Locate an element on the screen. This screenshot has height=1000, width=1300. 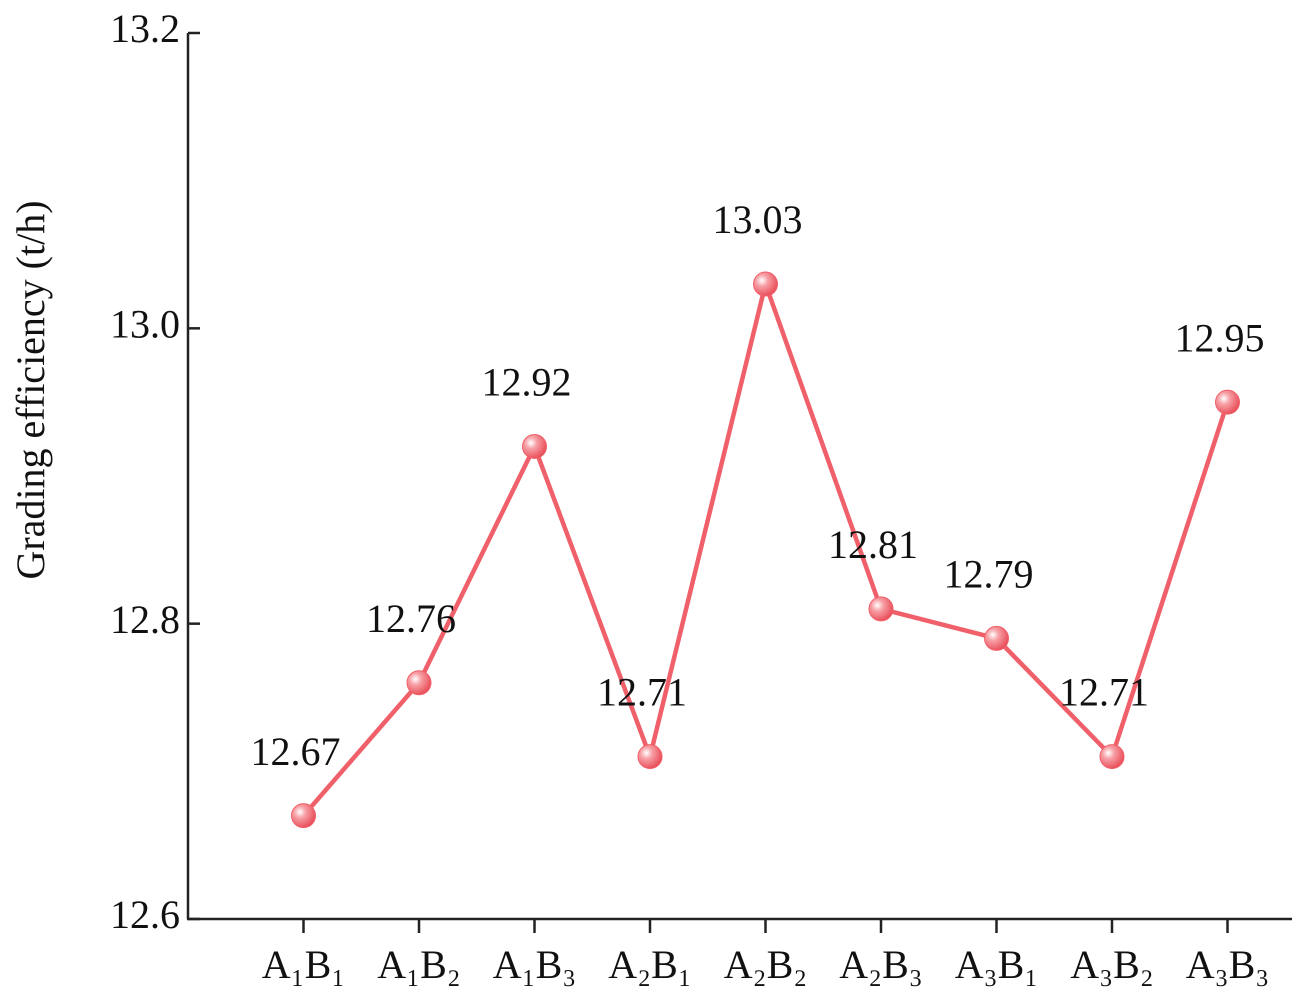
y-tick-label: 12.8 is located at coordinates (145, 619).